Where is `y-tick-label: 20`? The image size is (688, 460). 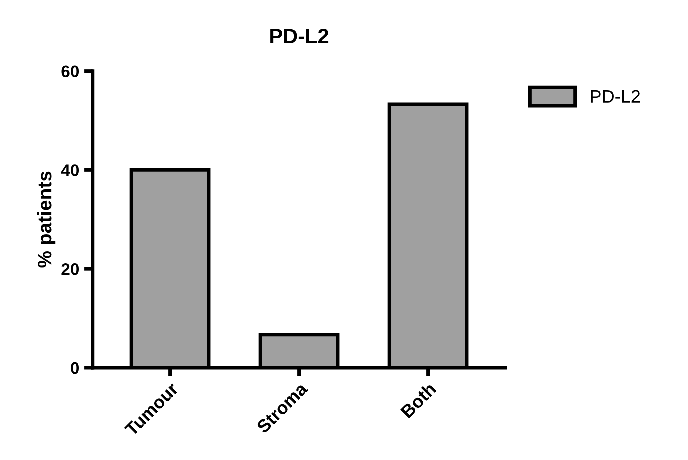 y-tick-label: 20 is located at coordinates (71, 270).